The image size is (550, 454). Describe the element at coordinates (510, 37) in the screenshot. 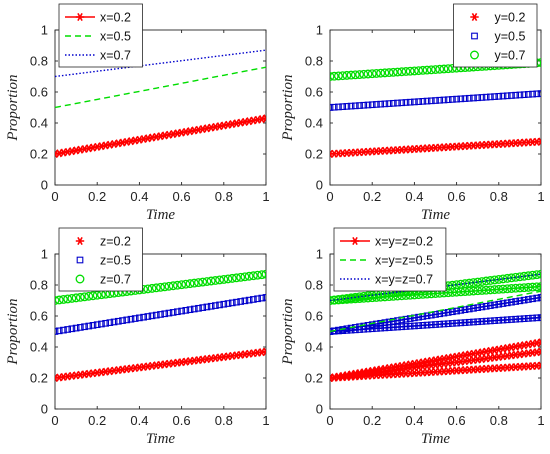

I see `legend-label: y=0.5` at that location.